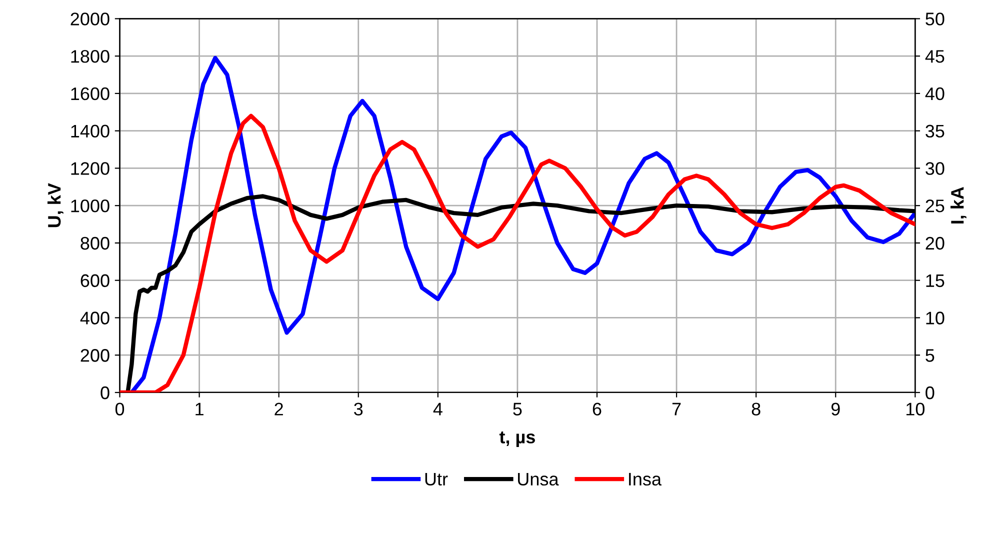 The image size is (998, 534). I want to click on x-axis-title: t, µs, so click(517, 439).